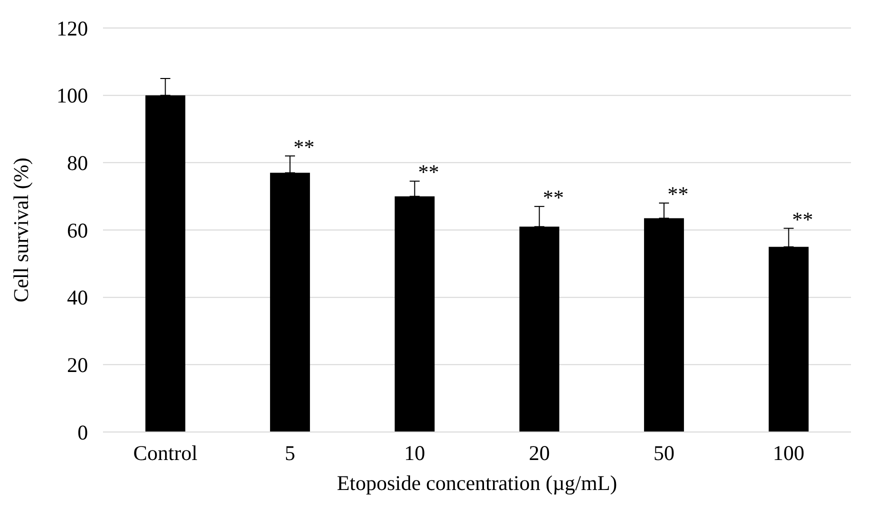  I want to click on x-tick-label: 20, so click(539, 453).